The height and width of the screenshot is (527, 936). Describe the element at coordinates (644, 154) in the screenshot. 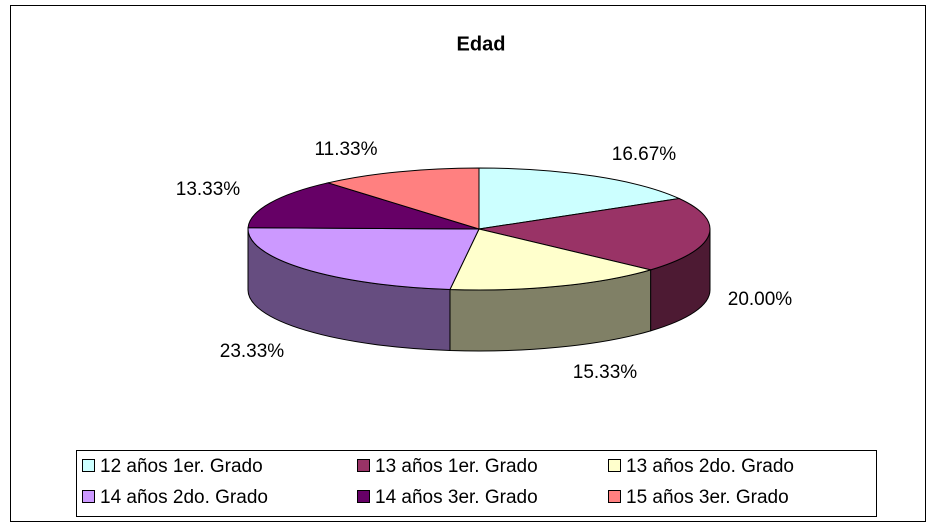

I see `data-label: 16.67%` at that location.